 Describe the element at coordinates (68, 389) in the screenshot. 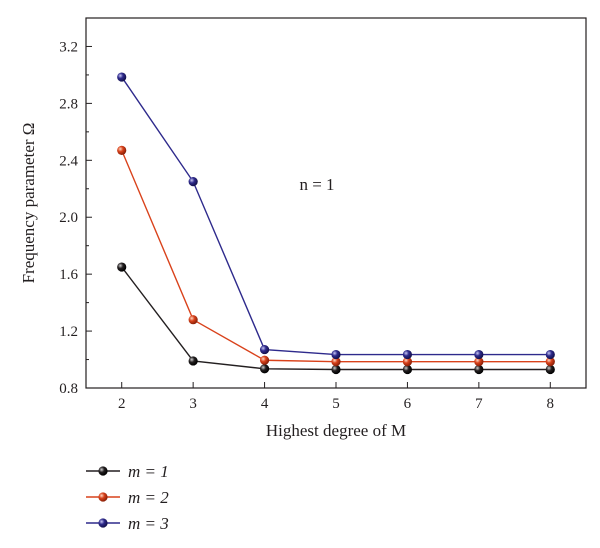

I see `y-tick-label: 0.8` at that location.